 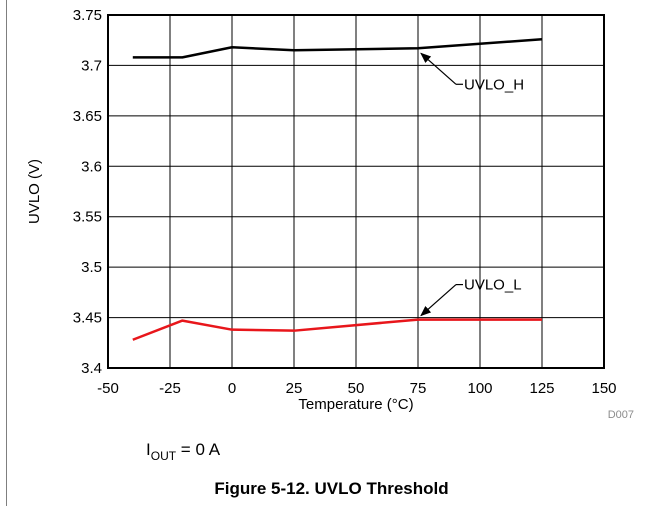 I want to click on y-tick-label: 3.65, so click(x=87, y=116).